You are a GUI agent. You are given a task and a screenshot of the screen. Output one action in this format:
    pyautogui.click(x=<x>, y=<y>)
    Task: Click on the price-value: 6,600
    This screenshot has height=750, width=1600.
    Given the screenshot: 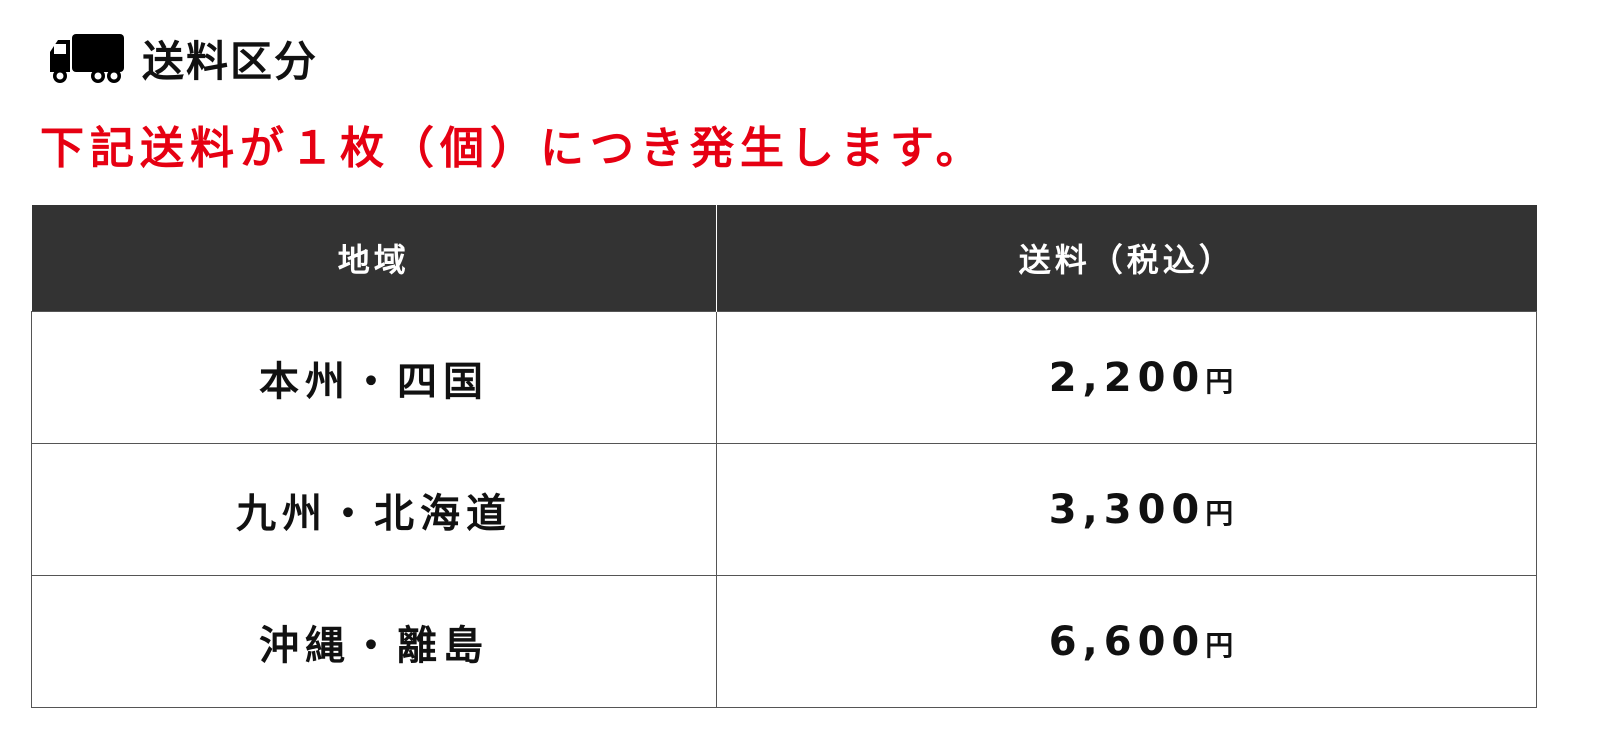 What is the action you would take?
    pyautogui.click(x=1127, y=641)
    